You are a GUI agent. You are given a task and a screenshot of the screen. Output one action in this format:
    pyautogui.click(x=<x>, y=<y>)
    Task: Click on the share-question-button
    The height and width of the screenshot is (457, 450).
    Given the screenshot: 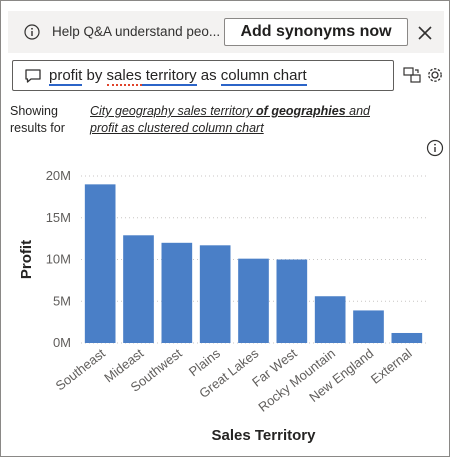 What is the action you would take?
    pyautogui.click(x=412, y=75)
    